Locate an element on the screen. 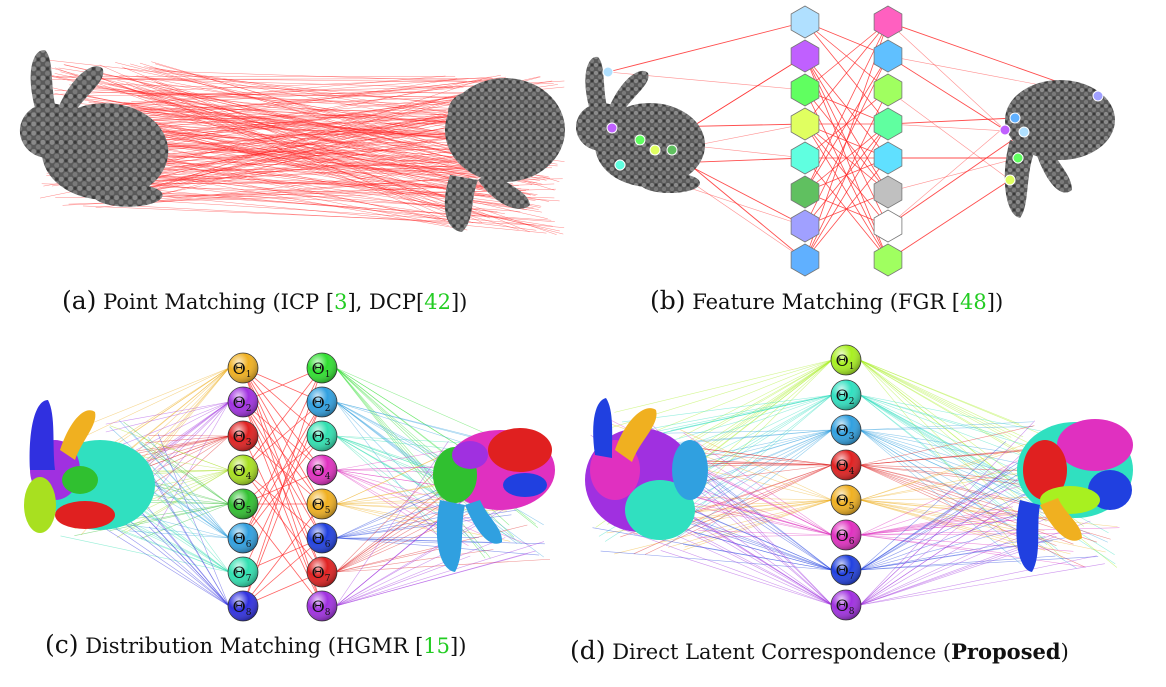 Image resolution: width=1166 pixels, height=687 pixels. c-theta-left-5: Θ5 is located at coordinates (243, 504).